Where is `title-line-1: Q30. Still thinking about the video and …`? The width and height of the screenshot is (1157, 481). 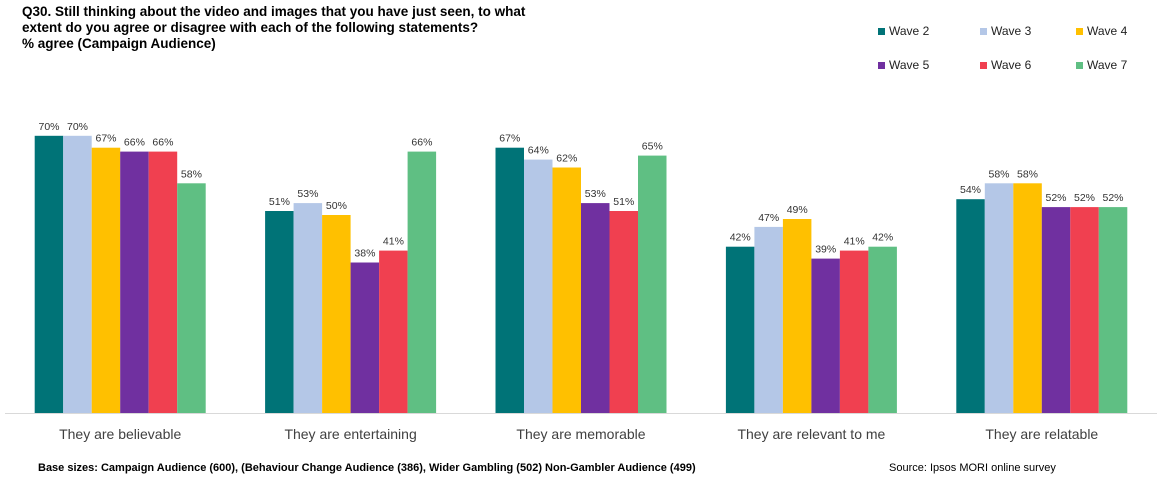
title-line-1: Q30. Still thinking about the video and … is located at coordinates (274, 11).